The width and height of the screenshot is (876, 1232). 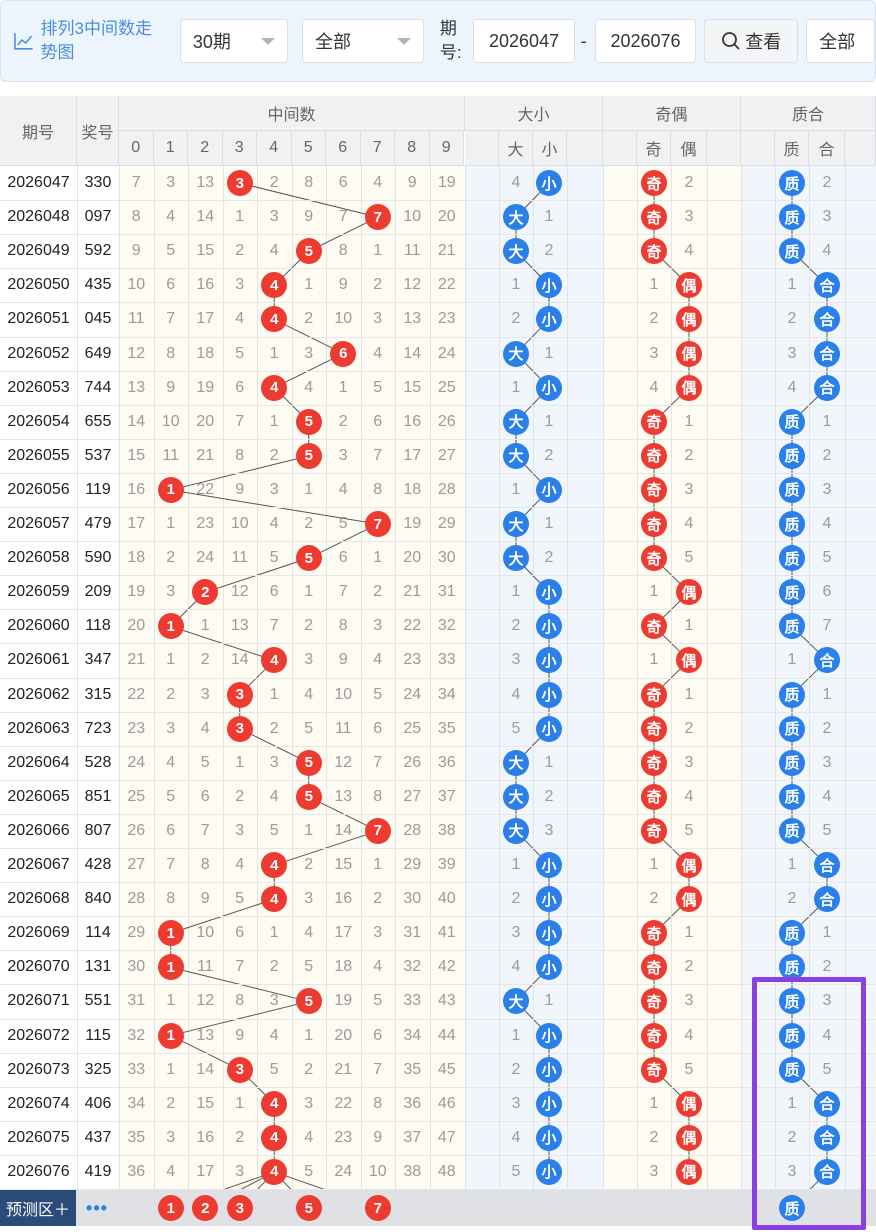 What do you see at coordinates (689, 830) in the screenshot?
I see `parity-miss-cell: 5` at bounding box center [689, 830].